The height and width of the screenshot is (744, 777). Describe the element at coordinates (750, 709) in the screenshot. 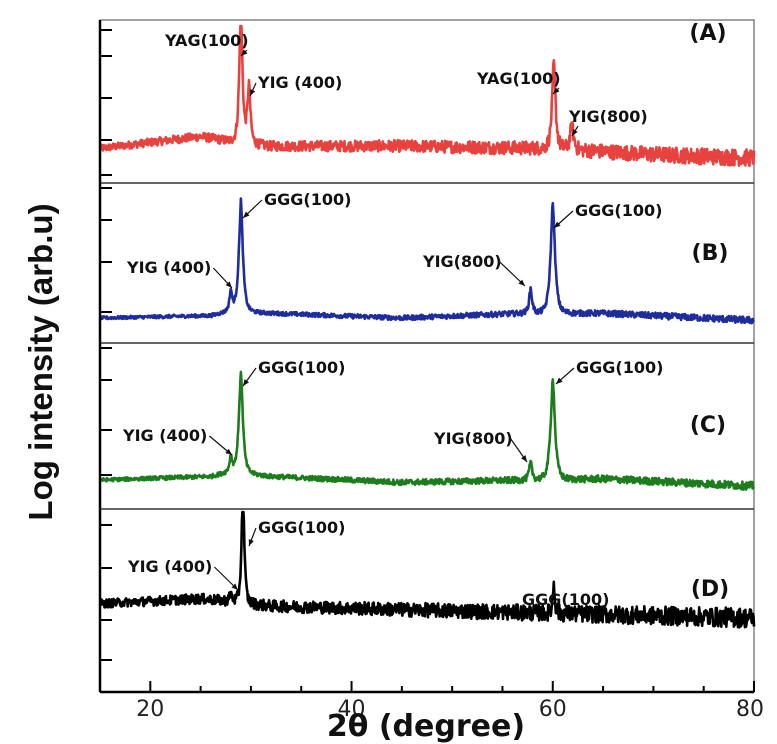

I see `x-tick-label: 80` at that location.